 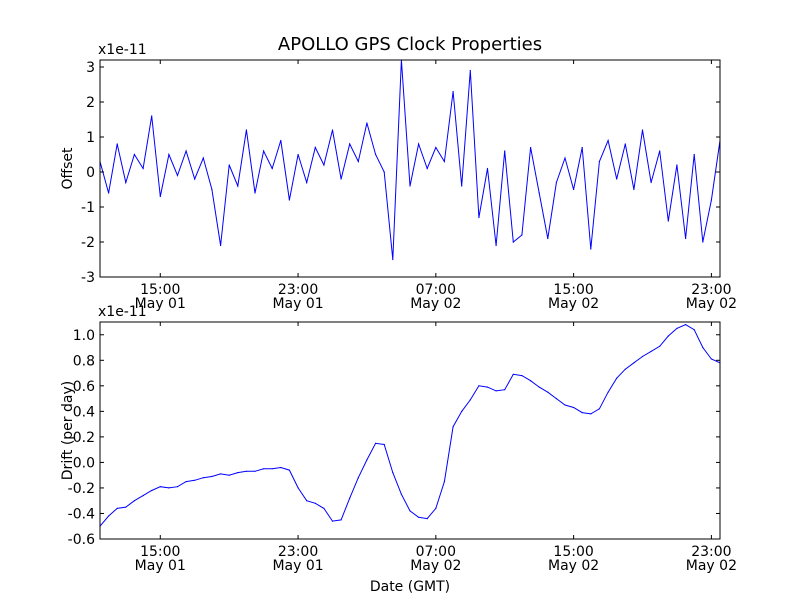 I want to click on offset-xtick-label: 07:00, so click(x=436, y=290).